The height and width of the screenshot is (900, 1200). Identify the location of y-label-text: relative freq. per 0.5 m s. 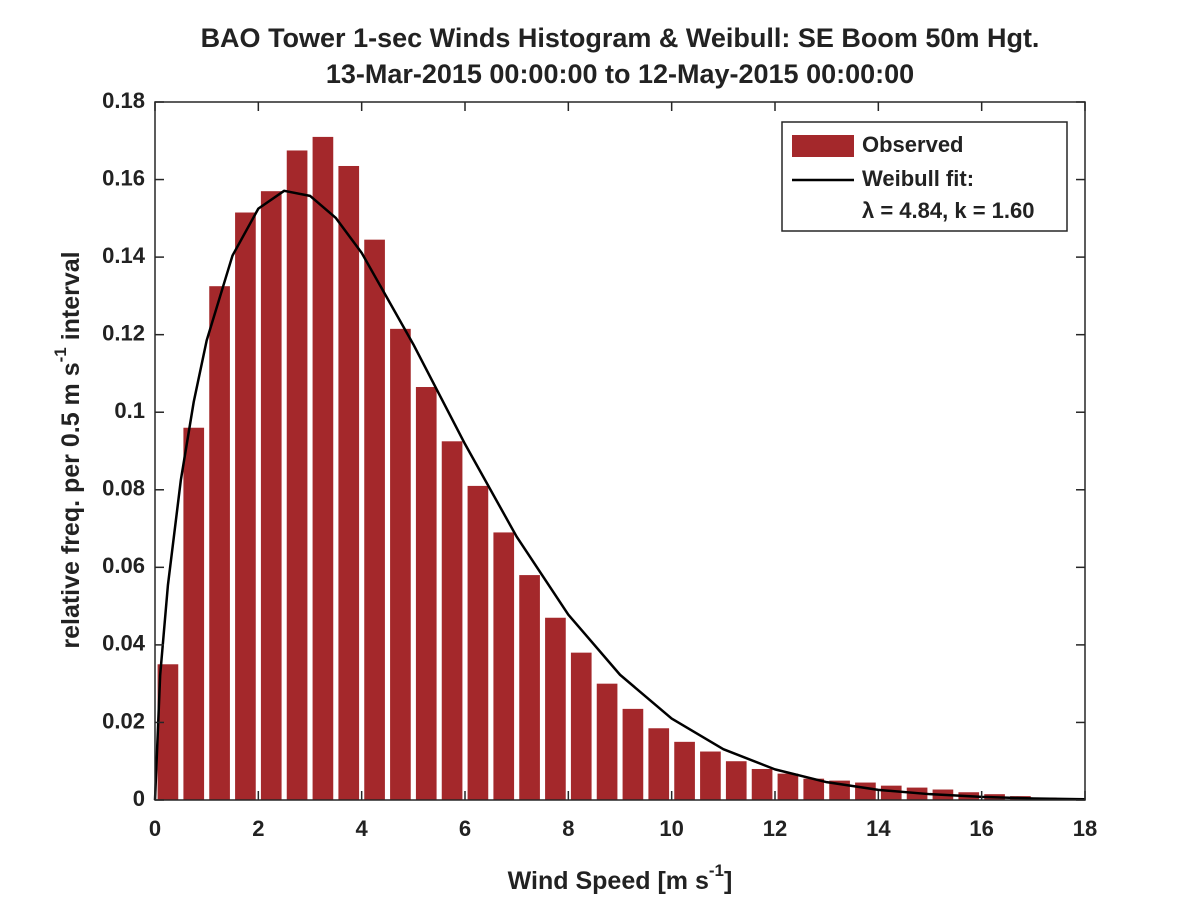
(71, 505).